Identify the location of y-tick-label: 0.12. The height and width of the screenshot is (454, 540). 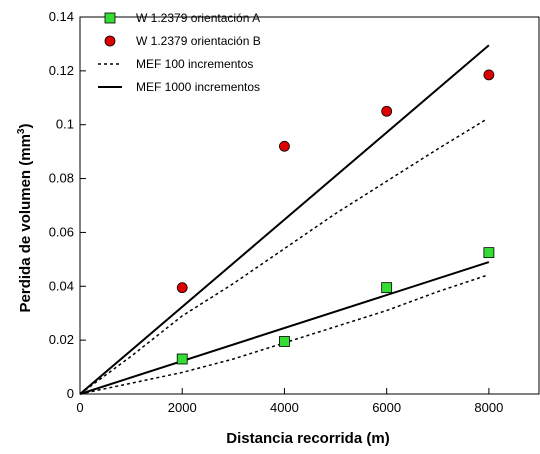
(61, 70).